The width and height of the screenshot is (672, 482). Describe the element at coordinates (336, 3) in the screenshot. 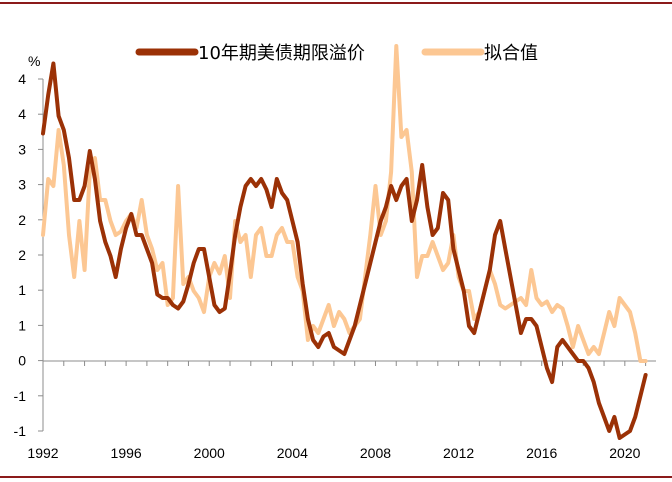

I see `top-border` at that location.